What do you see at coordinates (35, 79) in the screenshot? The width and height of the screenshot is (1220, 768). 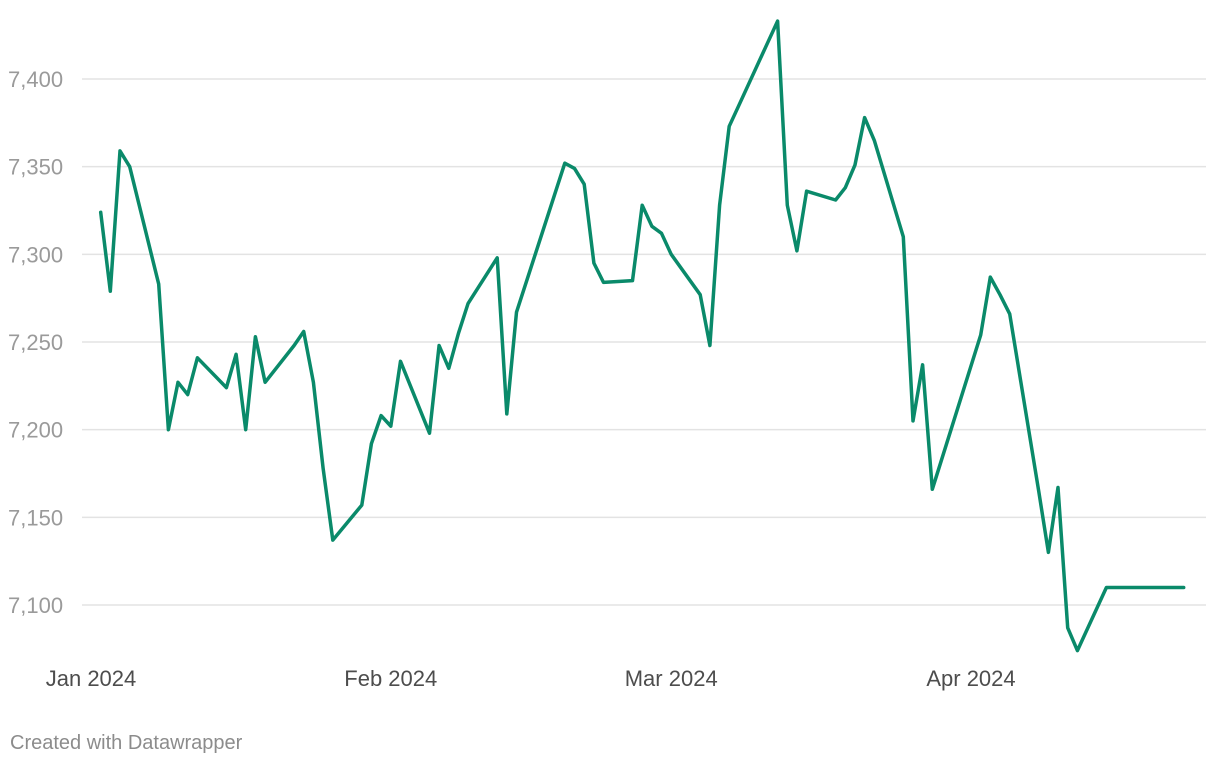 I see `y-tick-label: 7,400` at bounding box center [35, 79].